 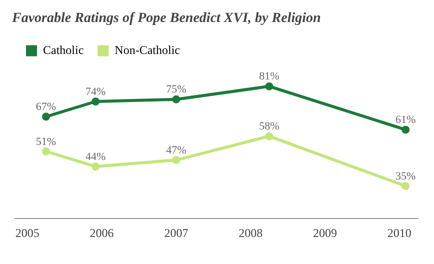 I want to click on data-label: 35%, so click(x=406, y=176).